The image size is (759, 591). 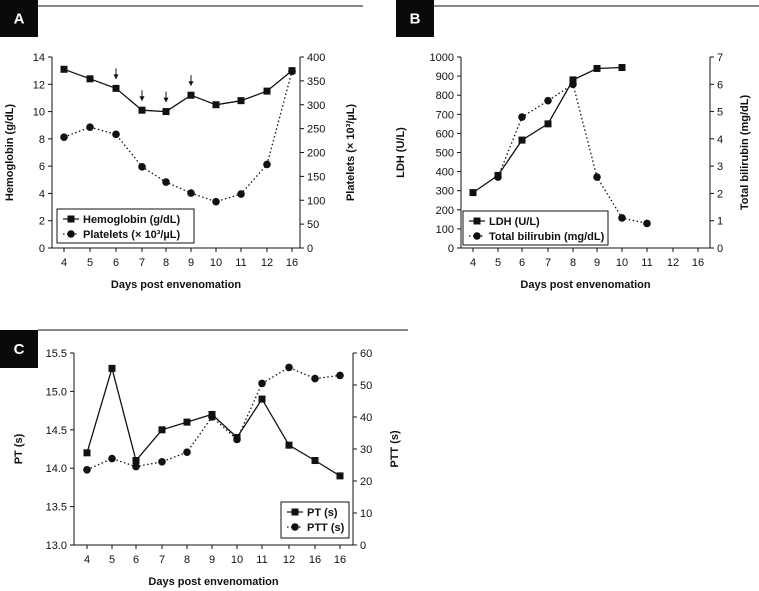 I want to click on left-tick-label: 1000, so click(x=442, y=58).